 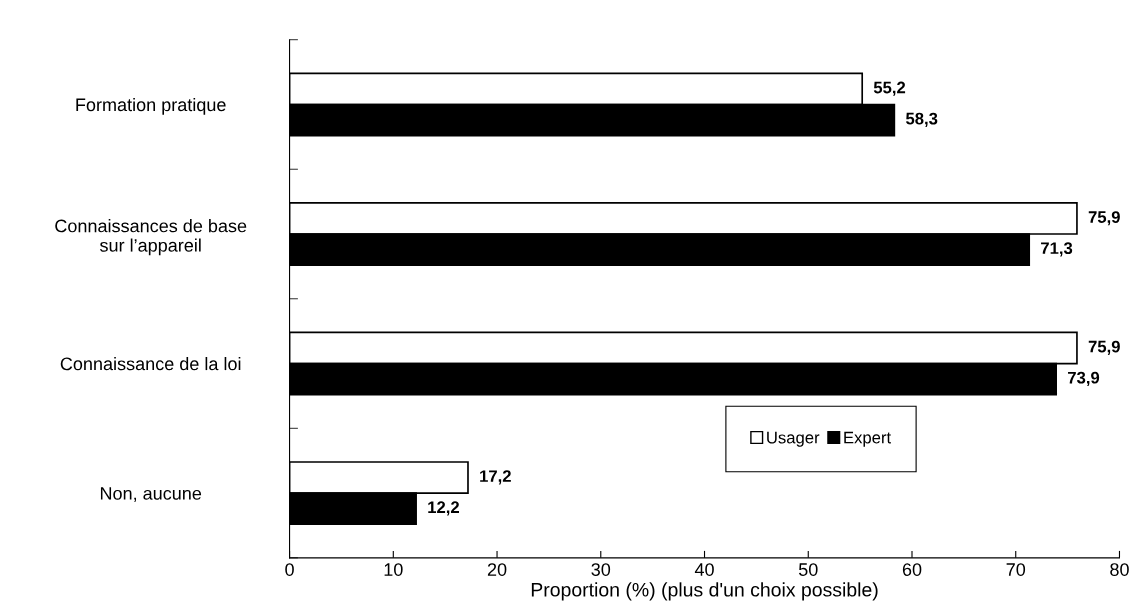 I want to click on x-tick-label: 70, so click(x=1016, y=569).